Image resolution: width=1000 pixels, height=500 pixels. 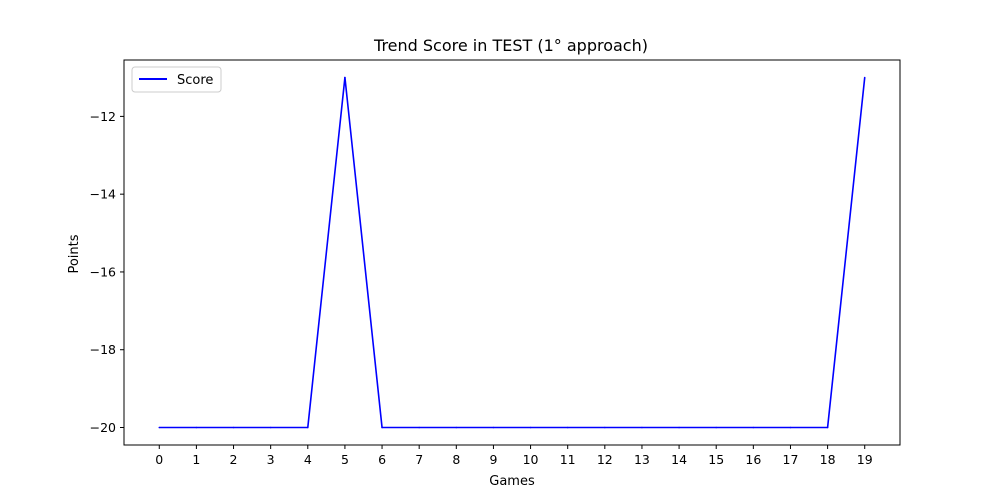 I want to click on x-tick-label: 9, so click(x=493, y=459).